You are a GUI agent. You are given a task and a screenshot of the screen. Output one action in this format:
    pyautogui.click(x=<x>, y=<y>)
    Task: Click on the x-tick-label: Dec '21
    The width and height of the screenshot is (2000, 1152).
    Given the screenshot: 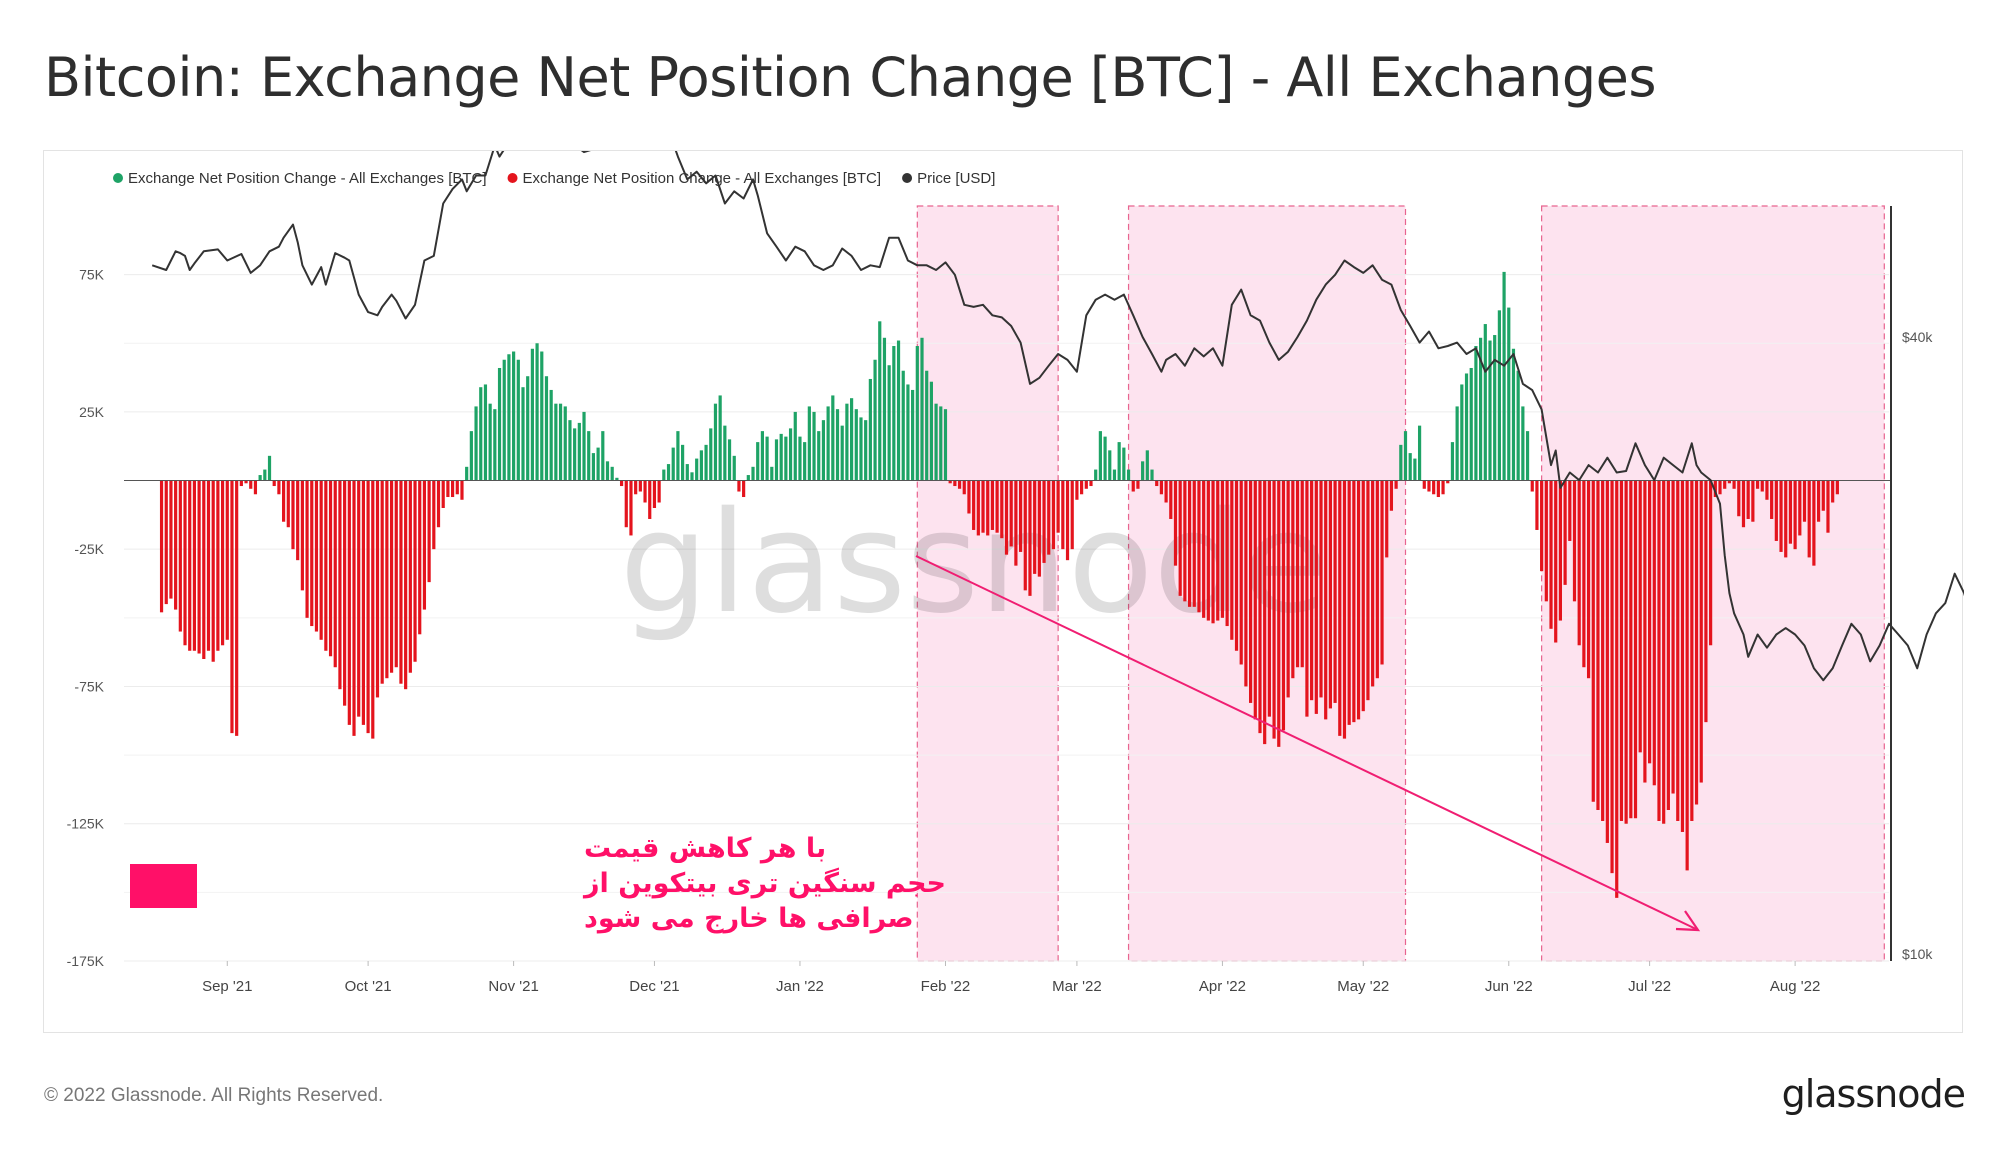 What is the action you would take?
    pyautogui.click(x=654, y=986)
    